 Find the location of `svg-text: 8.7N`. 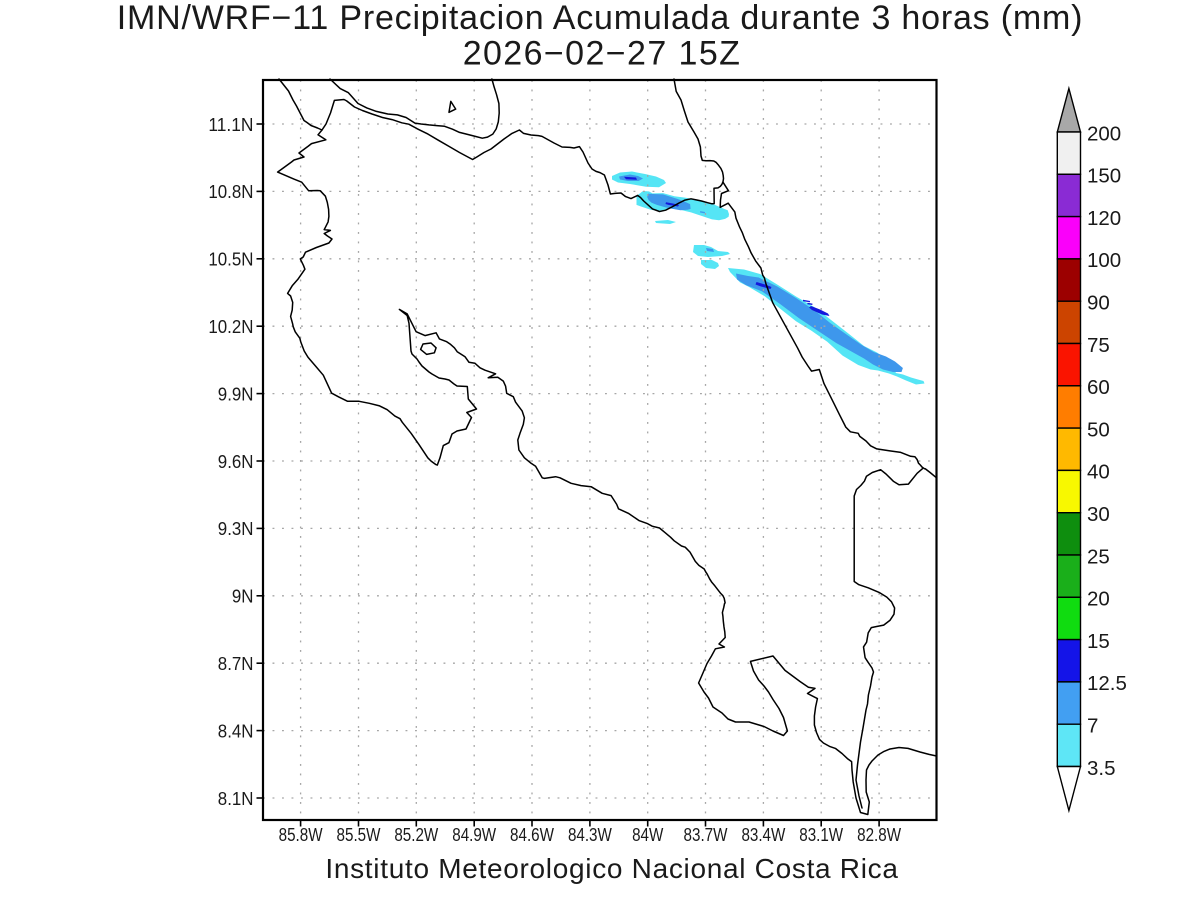

svg-text: 8.7N is located at coordinates (236, 664).